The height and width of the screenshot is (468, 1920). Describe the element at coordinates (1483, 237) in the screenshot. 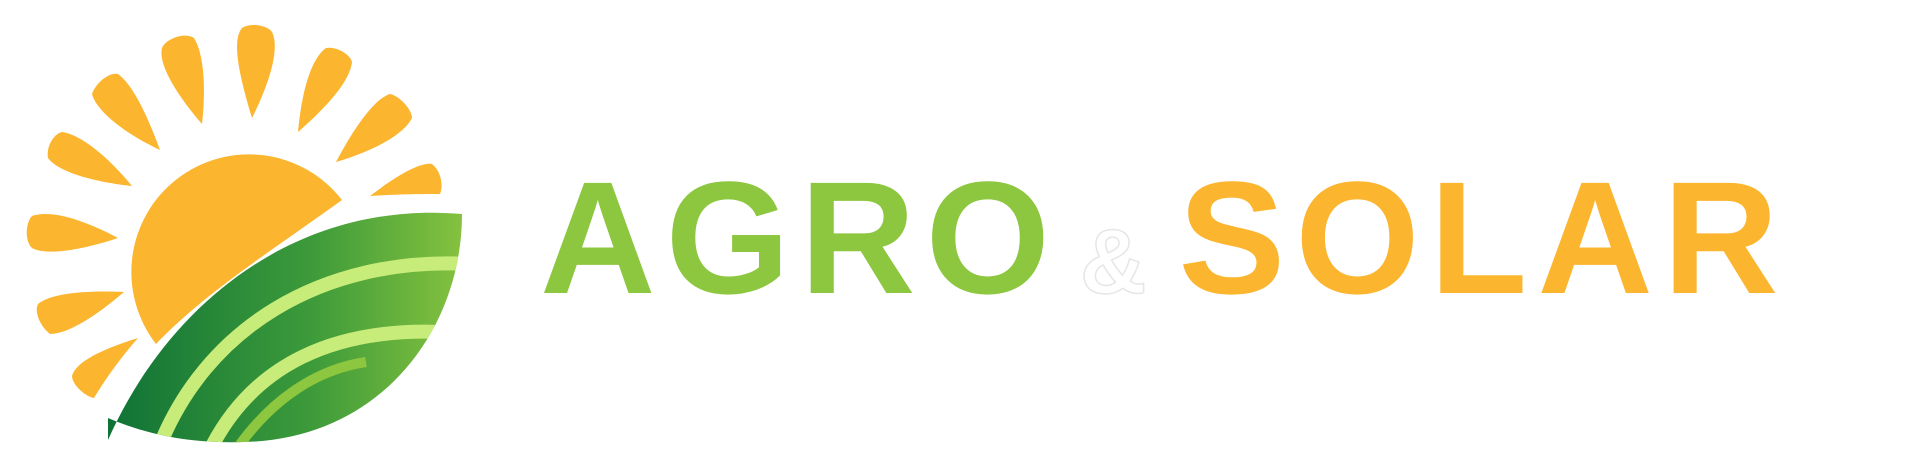

I see `brand-word-solar: SOLAR` at that location.